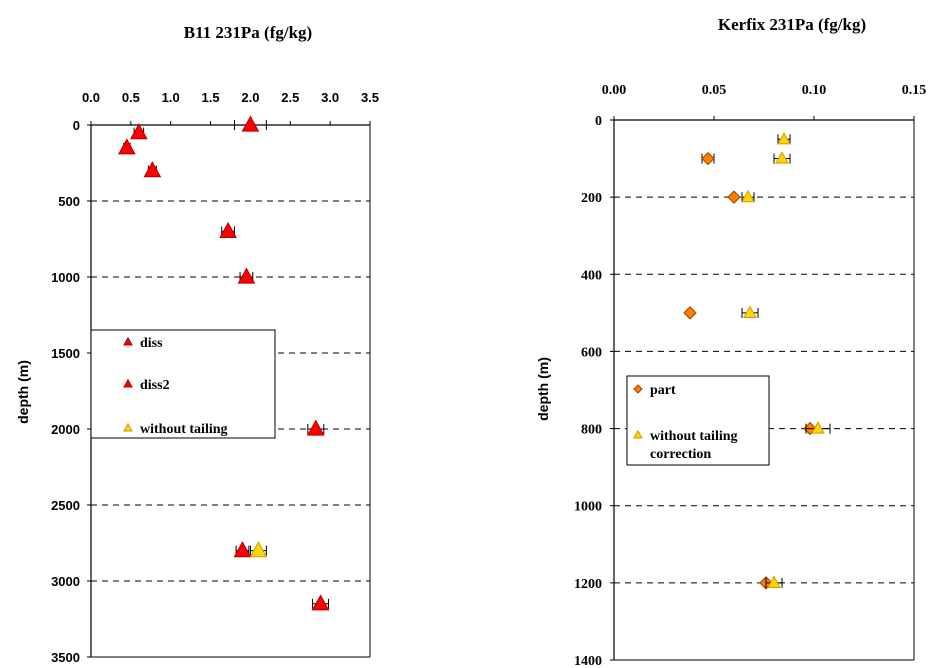 The height and width of the screenshot is (668, 935). I want to click on x-tick-label: 0.05, so click(714, 90).